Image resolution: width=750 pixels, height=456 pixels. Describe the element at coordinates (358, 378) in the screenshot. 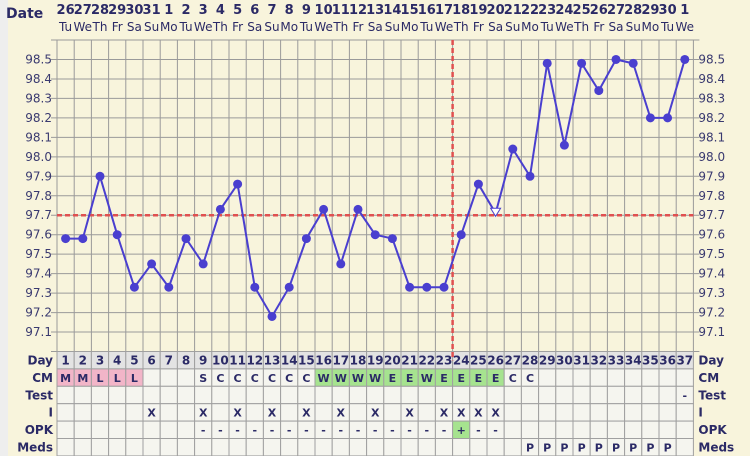

I see `table-cell-value: W` at that location.